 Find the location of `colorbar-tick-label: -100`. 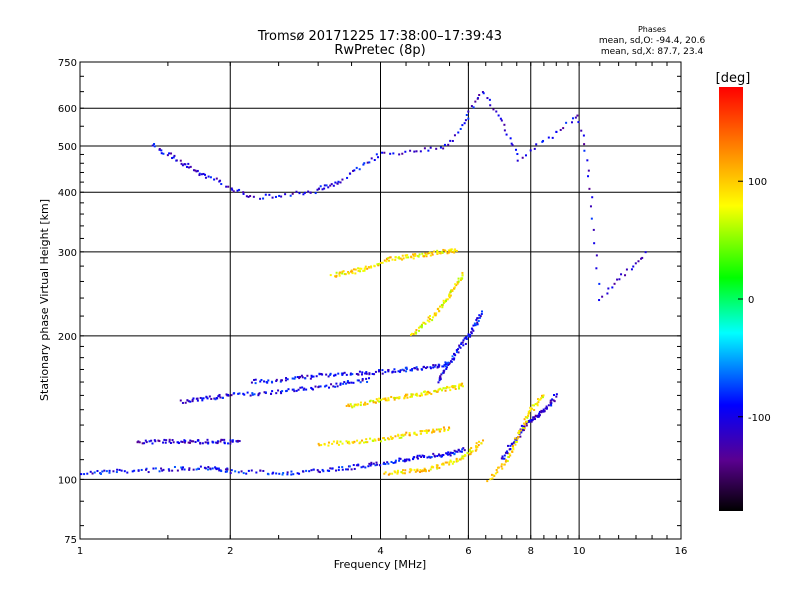

colorbar-tick-label: -100 is located at coordinates (759, 418).